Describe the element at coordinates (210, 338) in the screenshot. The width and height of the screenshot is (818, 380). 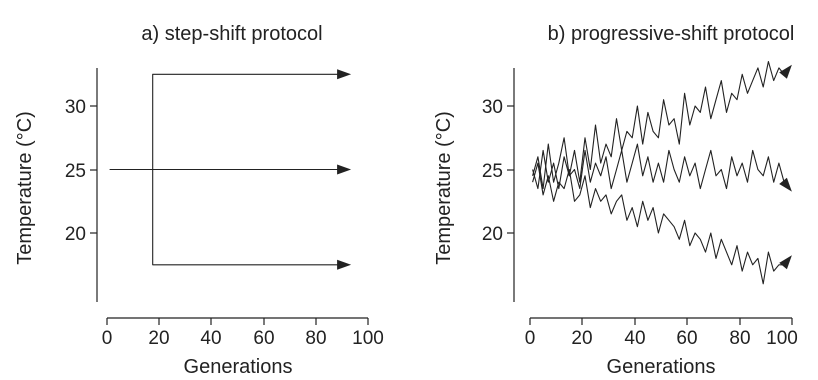
I see `panel-a-x-tick-label-40: 40` at that location.